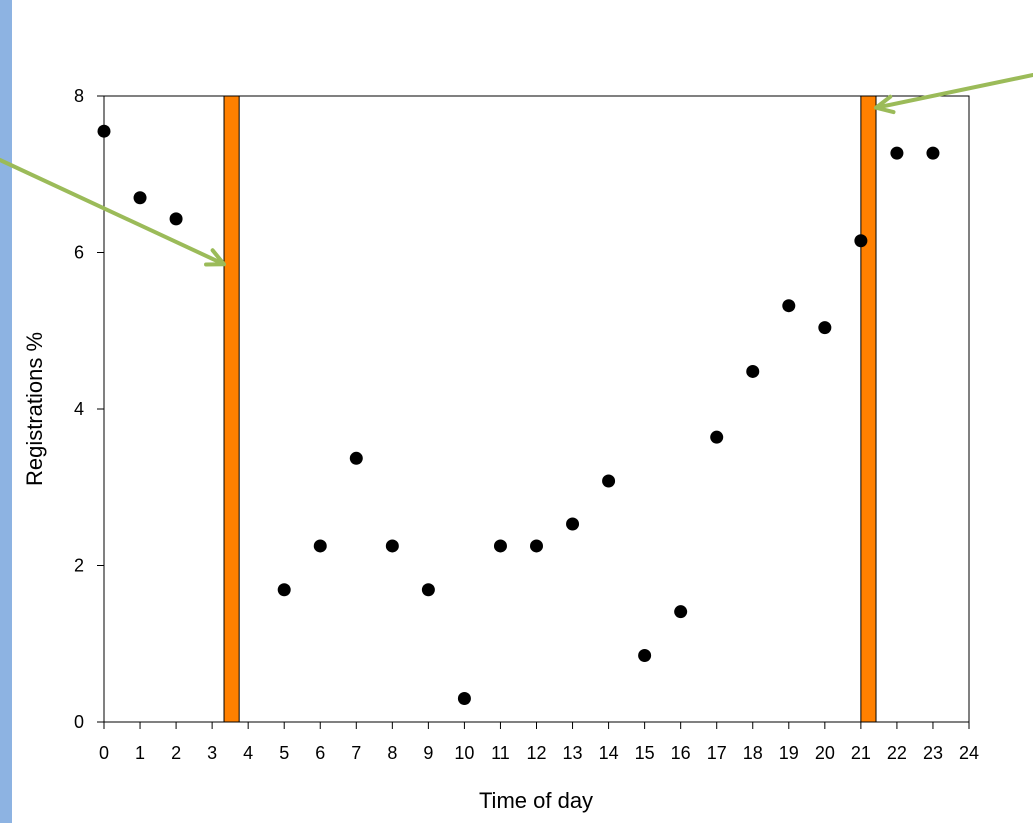 The width and height of the screenshot is (1033, 823). Describe the element at coordinates (79, 96) in the screenshot. I see `y-tick-label-8: 8` at that location.